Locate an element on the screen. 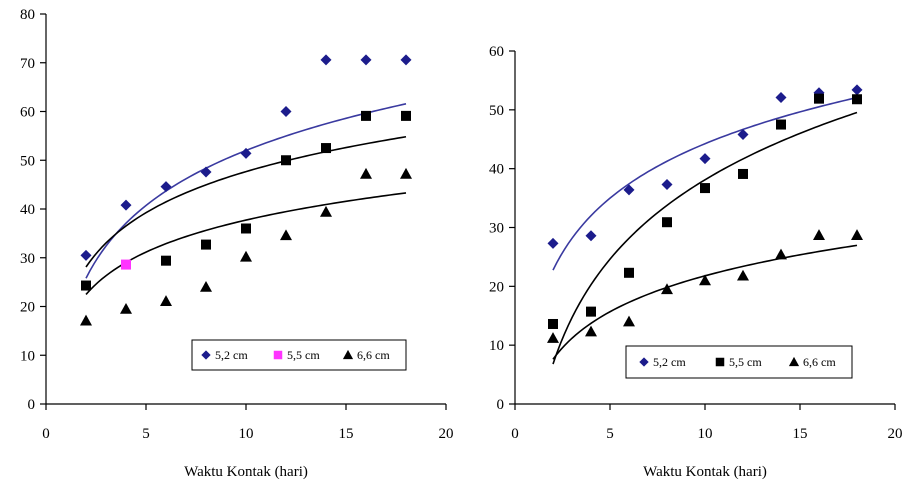 Image resolution: width=914 pixels, height=484 pixels. chart-2-x-tick-label: 15 is located at coordinates (800, 434).